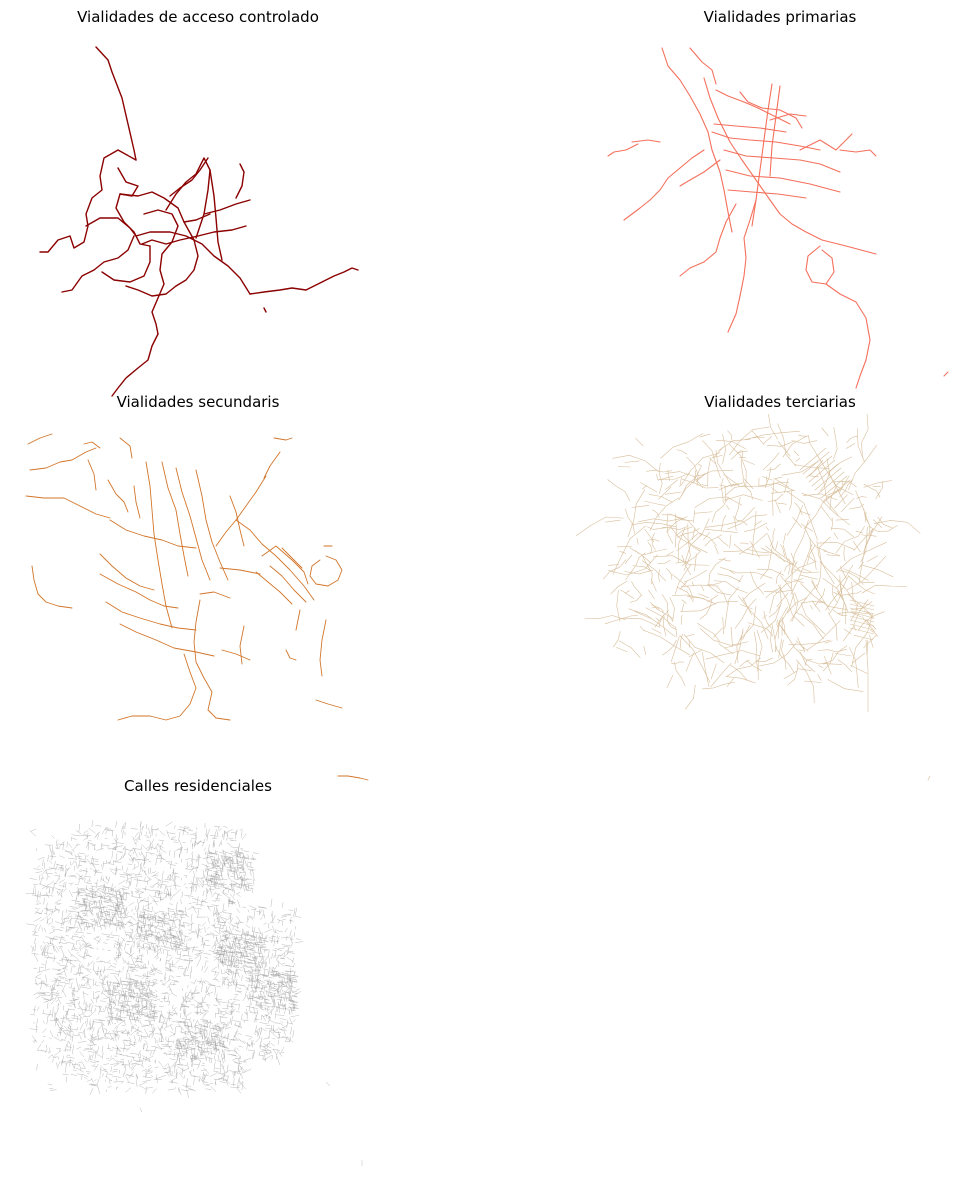 The height and width of the screenshot is (1195, 978). Describe the element at coordinates (780, 17) in the screenshot. I see `panel-title-primary: Vialidades primarias` at that location.